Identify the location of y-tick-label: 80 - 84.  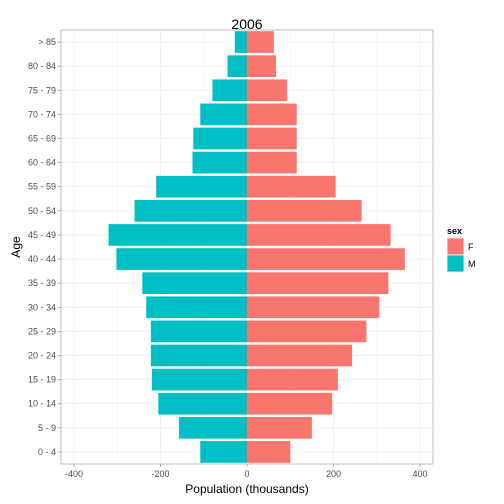
(42, 66).